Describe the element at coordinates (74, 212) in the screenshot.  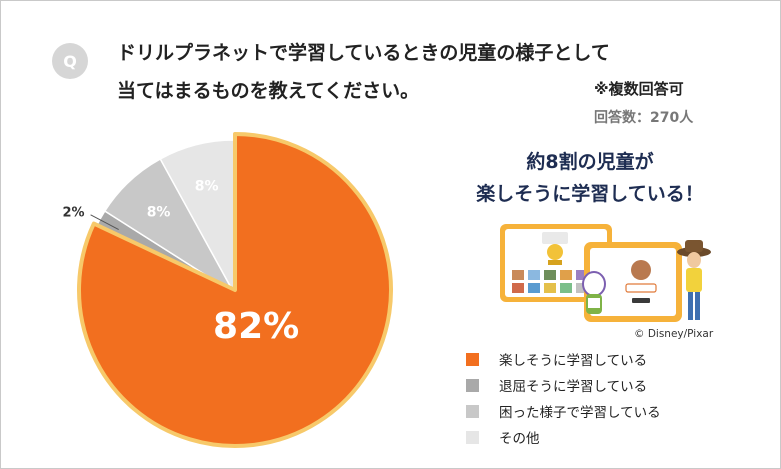
I see `slice-label-bored: 2%` at that location.